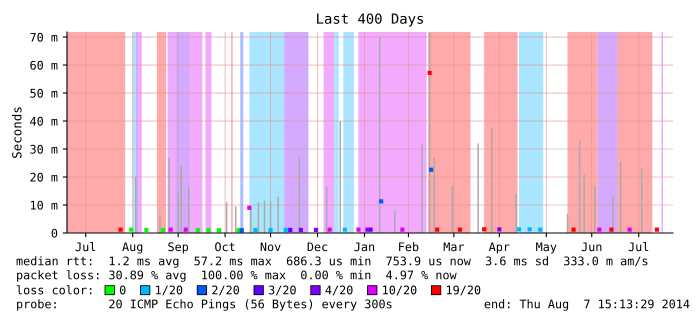 The height and width of the screenshot is (321, 697). What do you see at coordinates (499, 248) in the screenshot?
I see `x-tick-label: Apr` at bounding box center [499, 248].